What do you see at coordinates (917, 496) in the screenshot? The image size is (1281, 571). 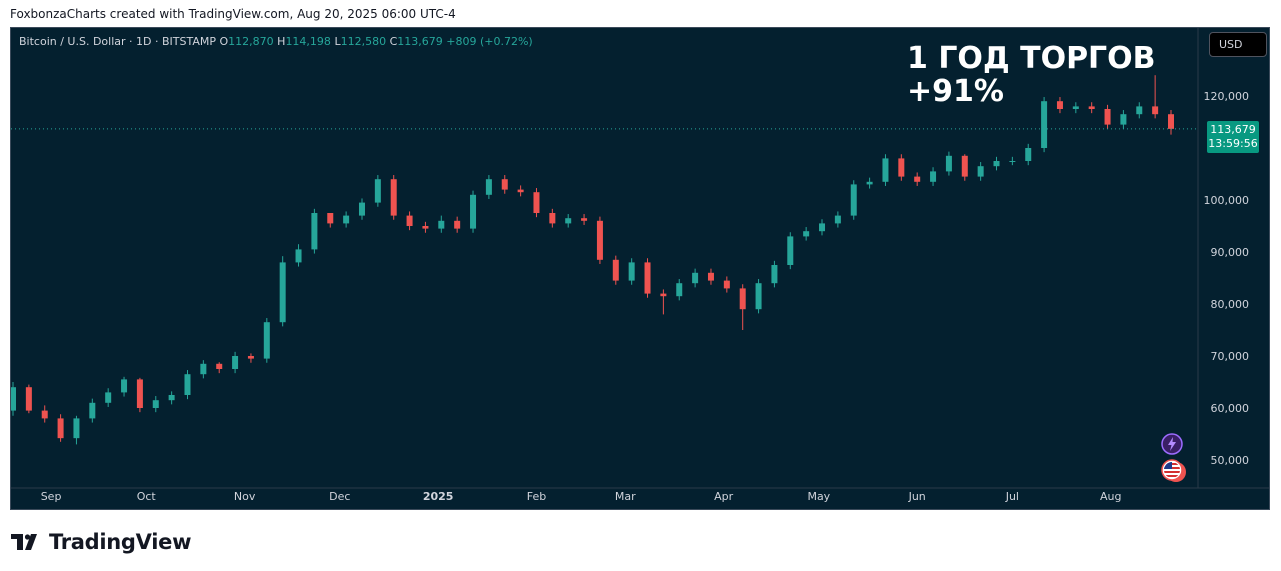 I see `x-tick-label: Jun` at bounding box center [917, 496].